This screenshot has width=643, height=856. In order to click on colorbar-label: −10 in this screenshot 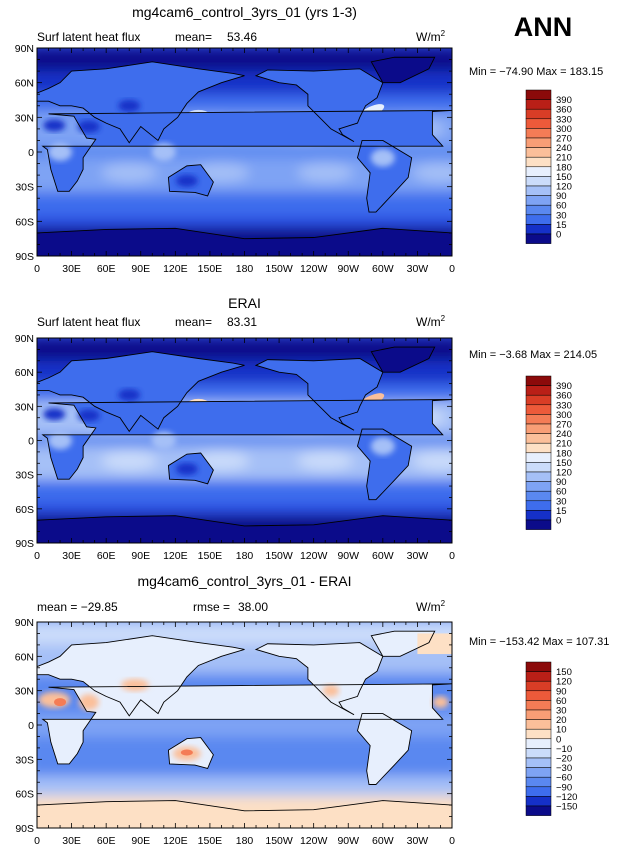, I will do `click(564, 749)`.